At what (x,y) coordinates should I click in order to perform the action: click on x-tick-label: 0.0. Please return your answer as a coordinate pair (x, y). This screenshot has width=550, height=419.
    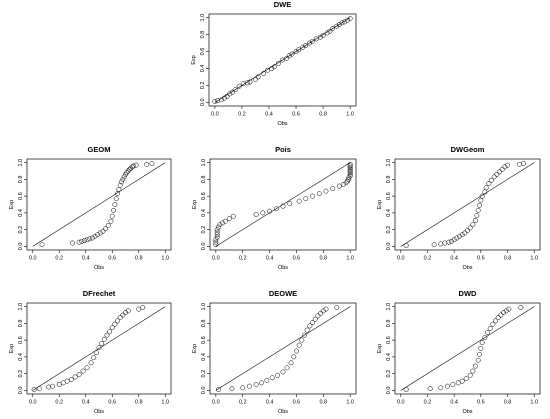
    Looking at the image, I should click on (401, 259).